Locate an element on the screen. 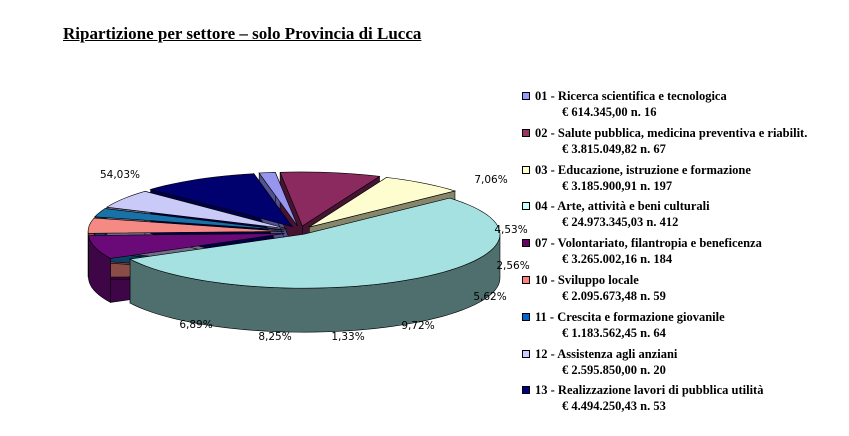 This screenshot has height=436, width=849. slice-label-4: 2,56% is located at coordinates (512, 266).